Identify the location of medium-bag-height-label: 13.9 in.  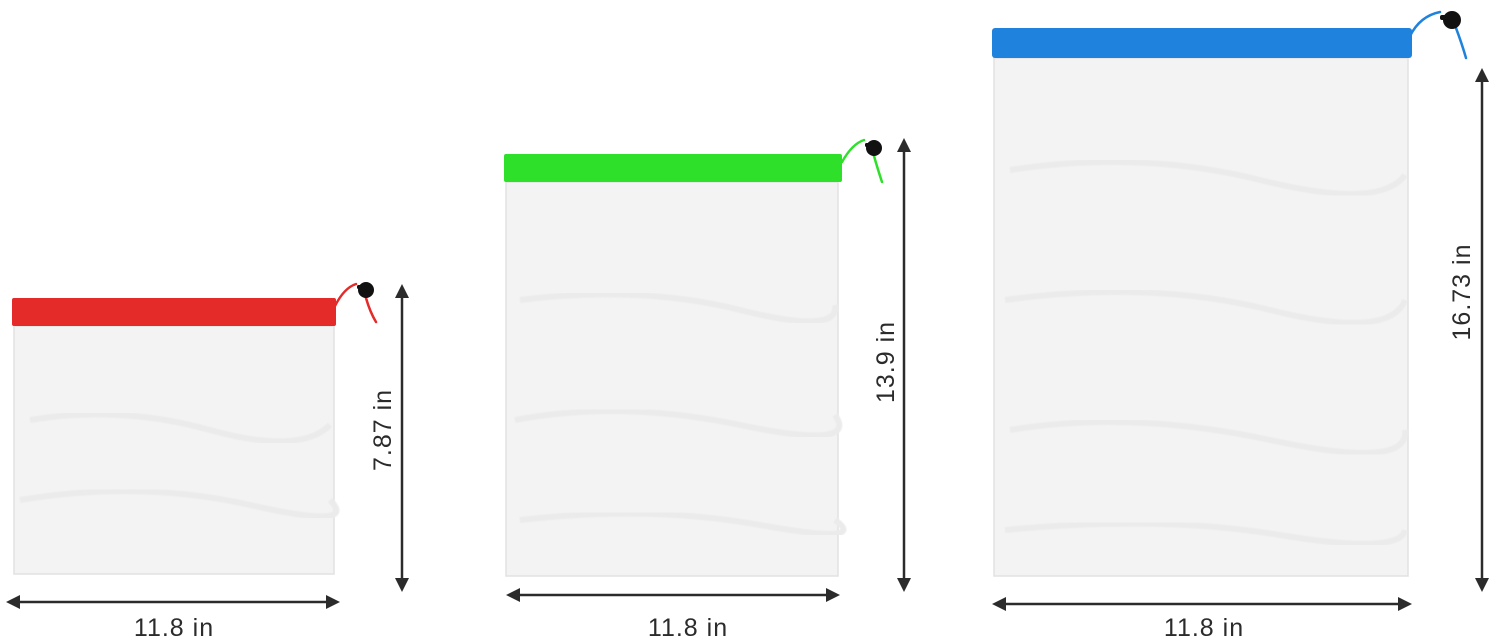
(886, 362).